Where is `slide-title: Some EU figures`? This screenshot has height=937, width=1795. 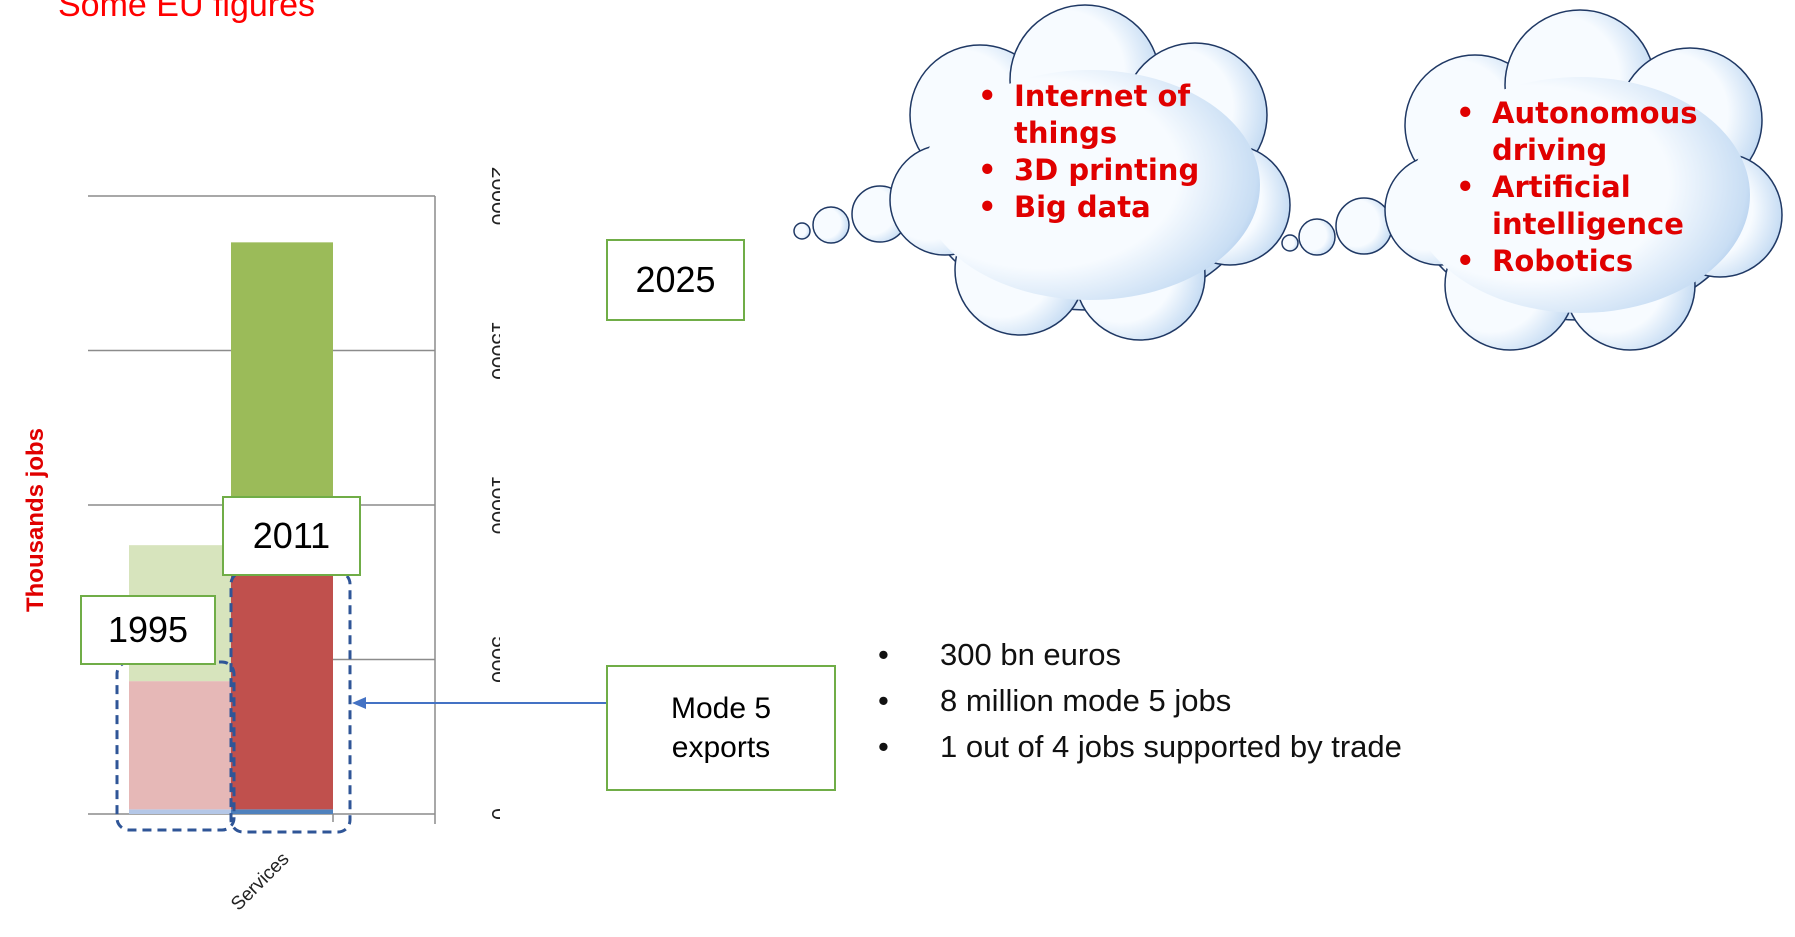
slide-title: Some EU figures is located at coordinates (186, 12).